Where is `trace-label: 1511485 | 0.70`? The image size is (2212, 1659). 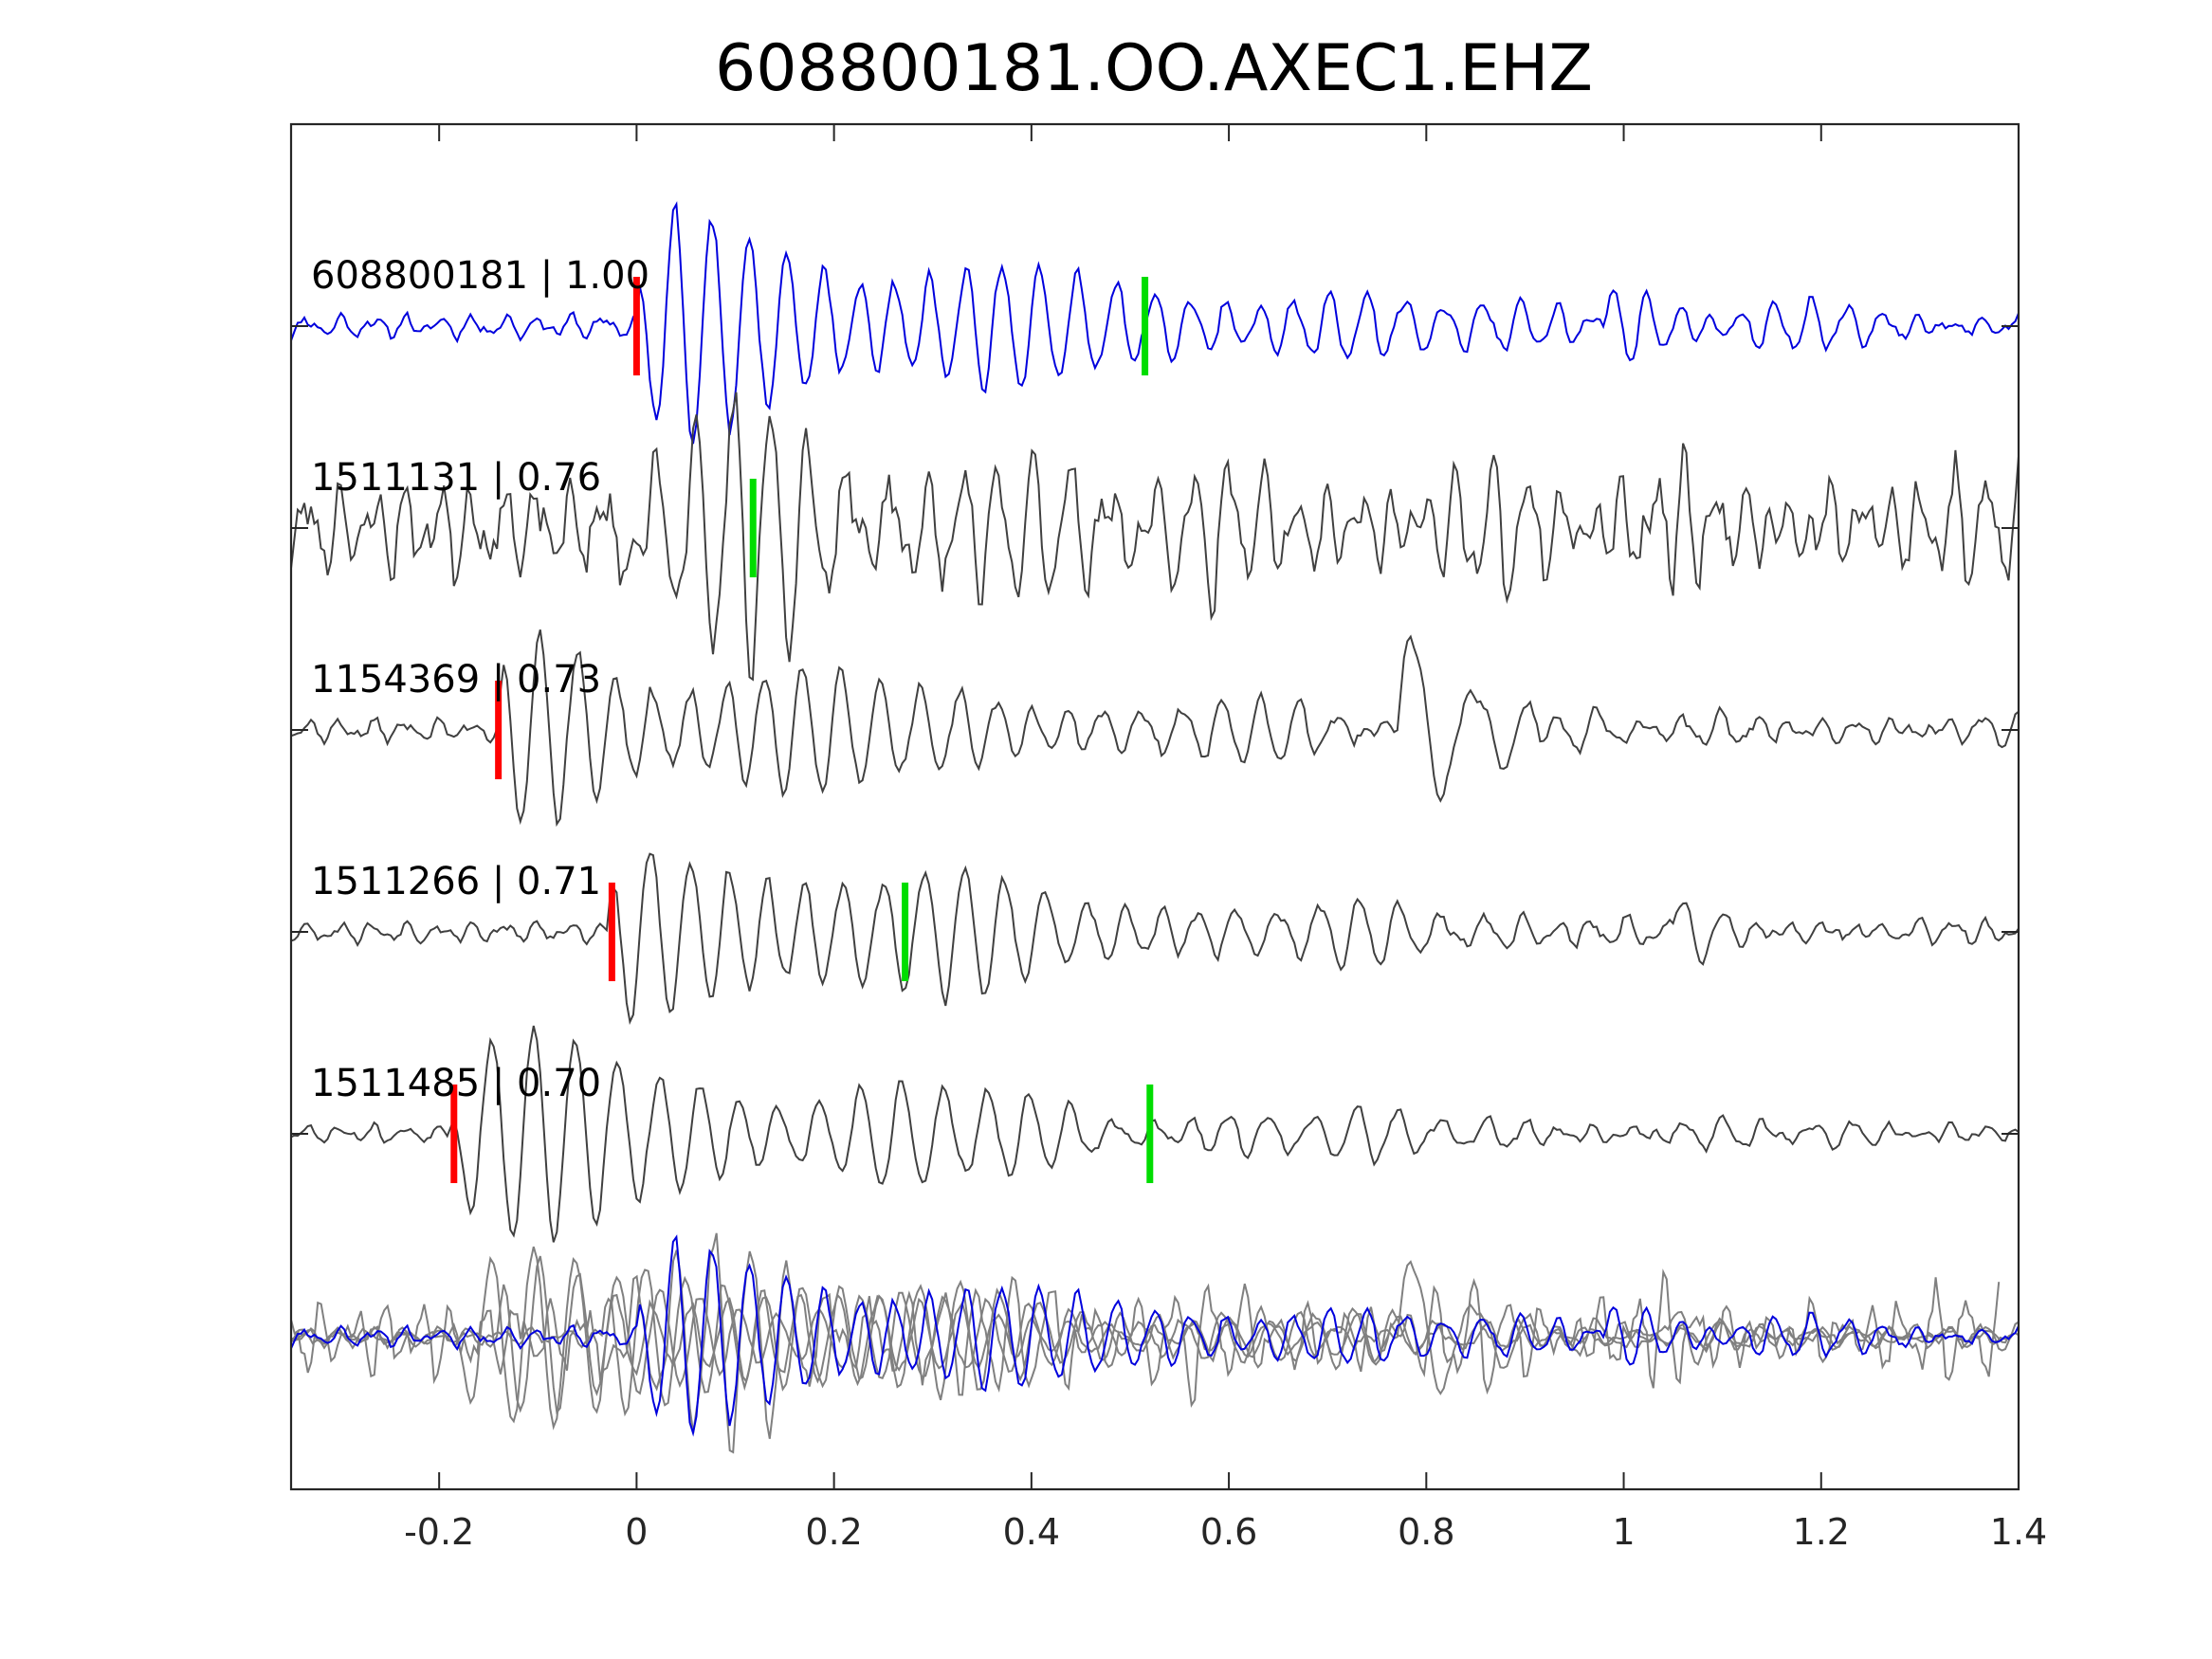 trace-label: 1511485 | 0.70 is located at coordinates (456, 1083).